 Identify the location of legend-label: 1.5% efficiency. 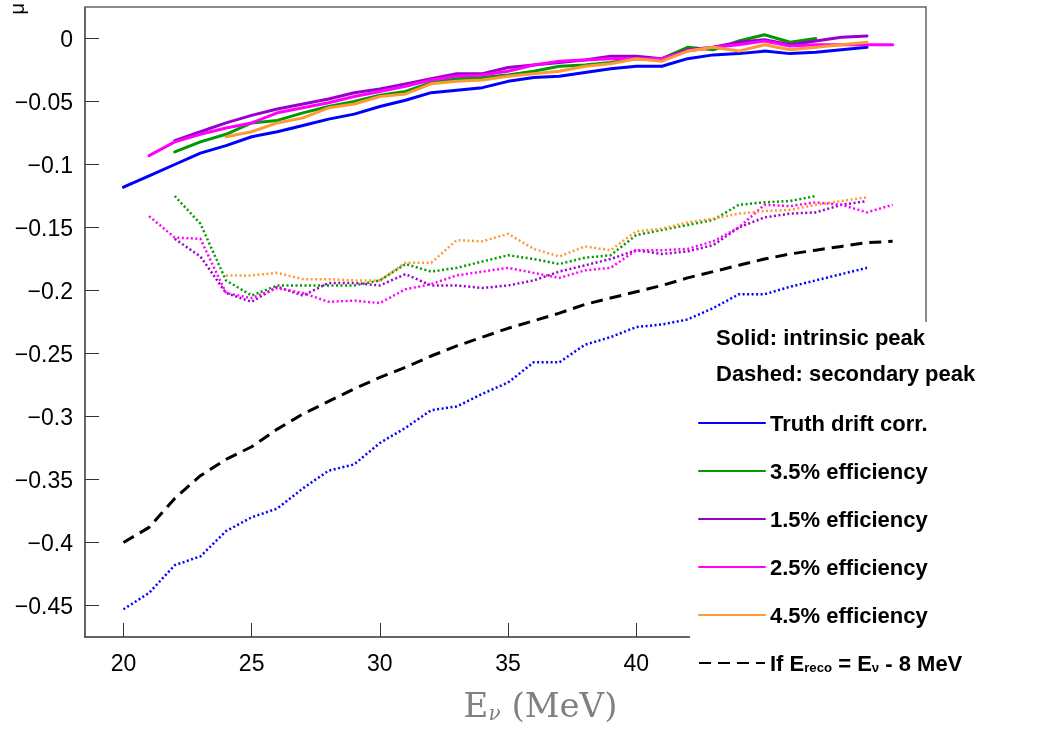
(849, 519).